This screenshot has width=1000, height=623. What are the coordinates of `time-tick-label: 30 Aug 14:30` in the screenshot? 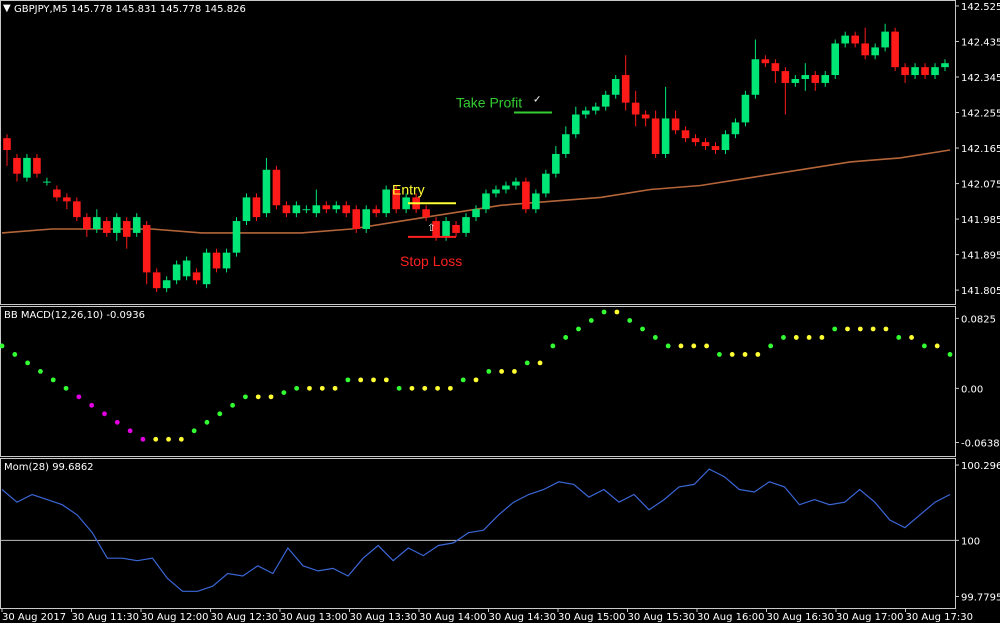 It's located at (522, 617).